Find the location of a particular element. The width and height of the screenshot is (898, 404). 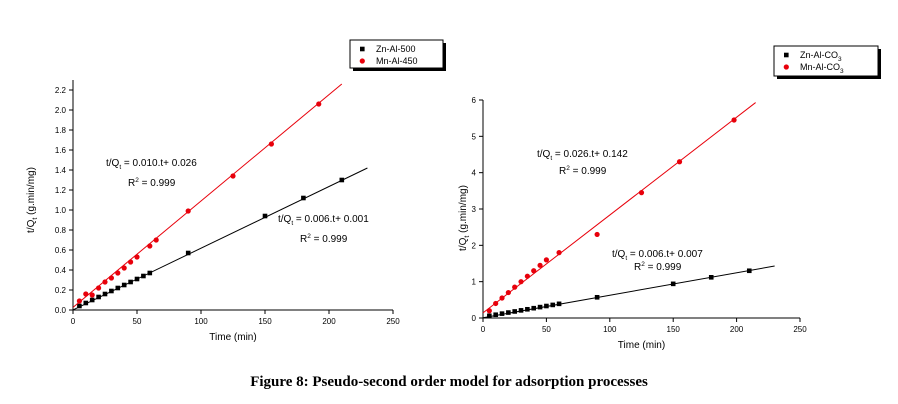

legend-label: Mn-Al-450 is located at coordinates (397, 61).